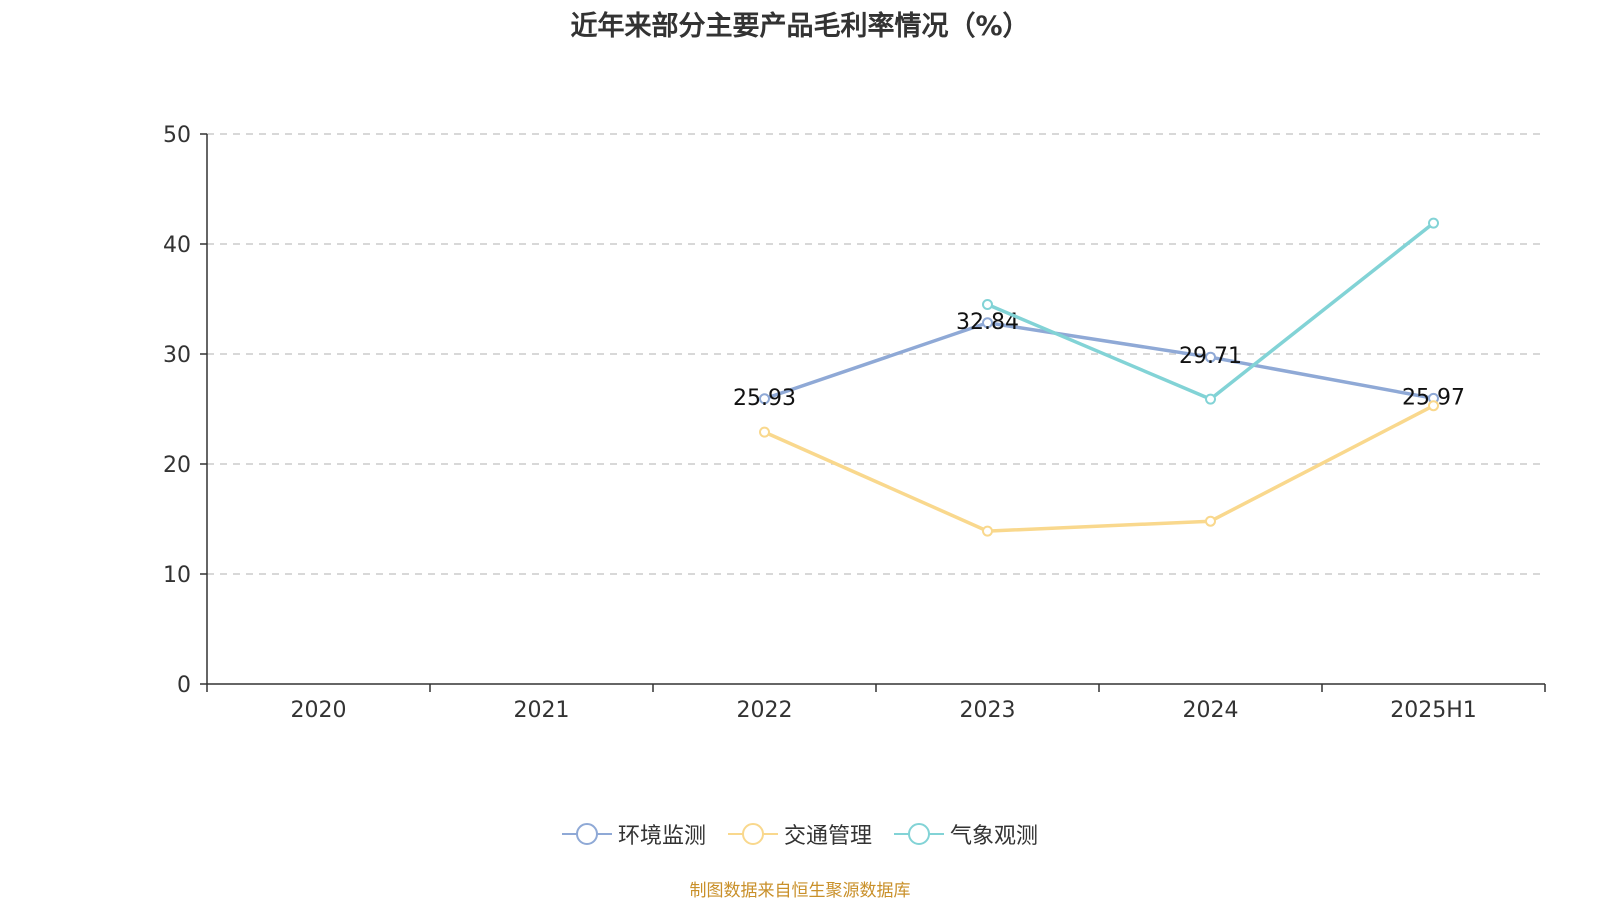 This screenshot has width=1600, height=901. I want to click on y-tick-label: 30, so click(177, 355).